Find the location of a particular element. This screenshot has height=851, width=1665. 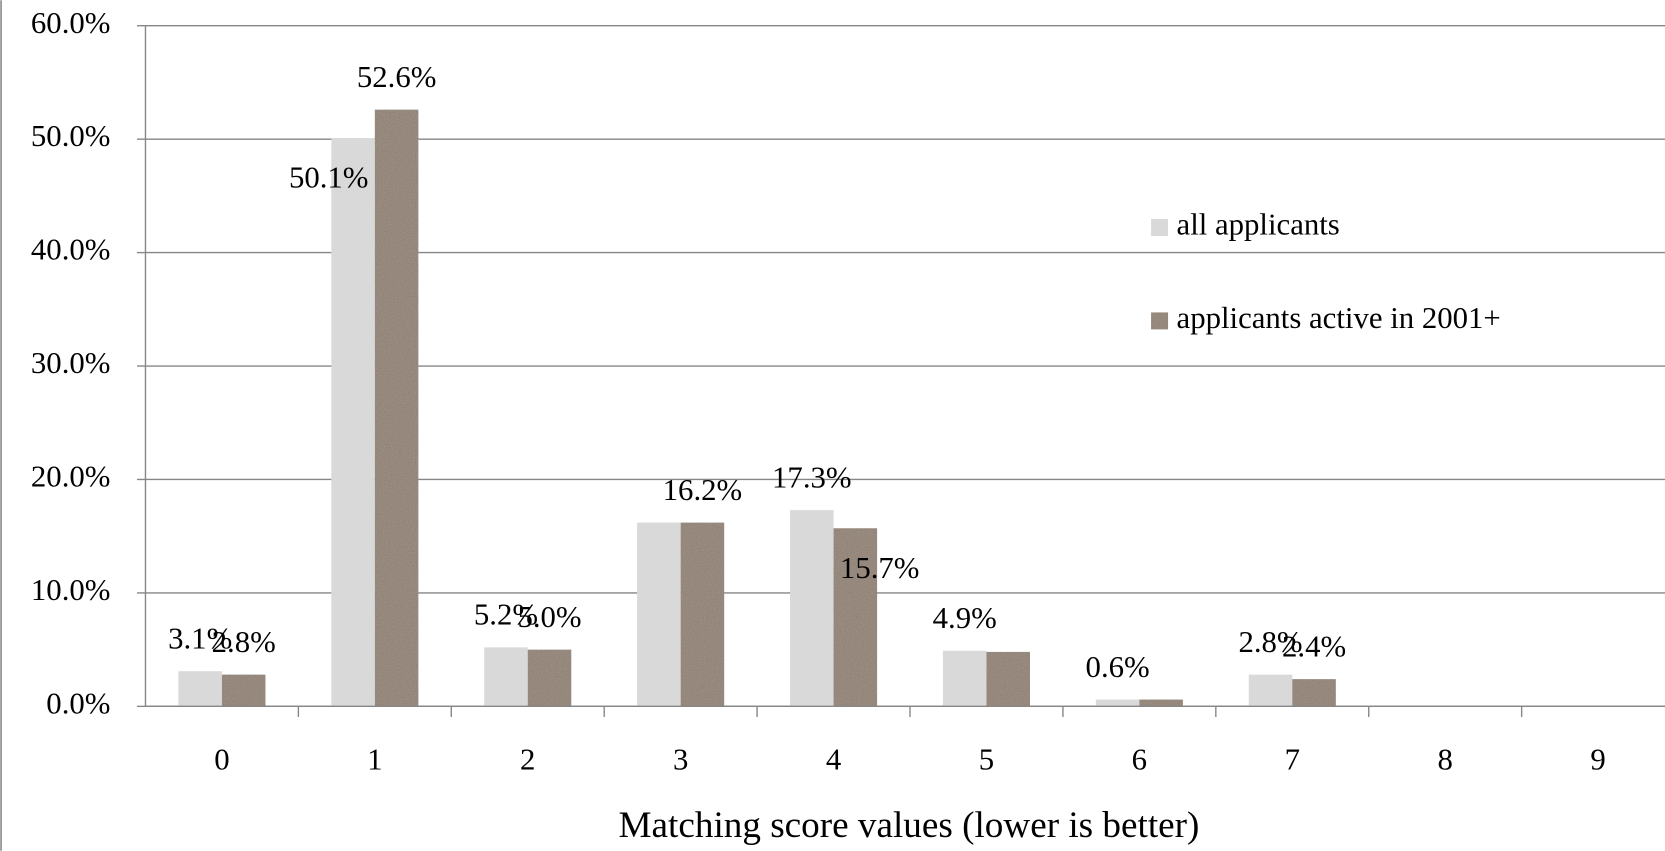

y-tick-label: 20.0% is located at coordinates (71, 477).